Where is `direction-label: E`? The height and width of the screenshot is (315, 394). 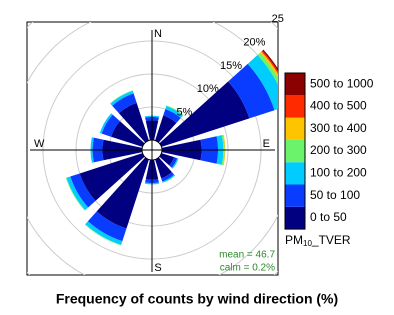
direction-label: E is located at coordinates (266, 144).